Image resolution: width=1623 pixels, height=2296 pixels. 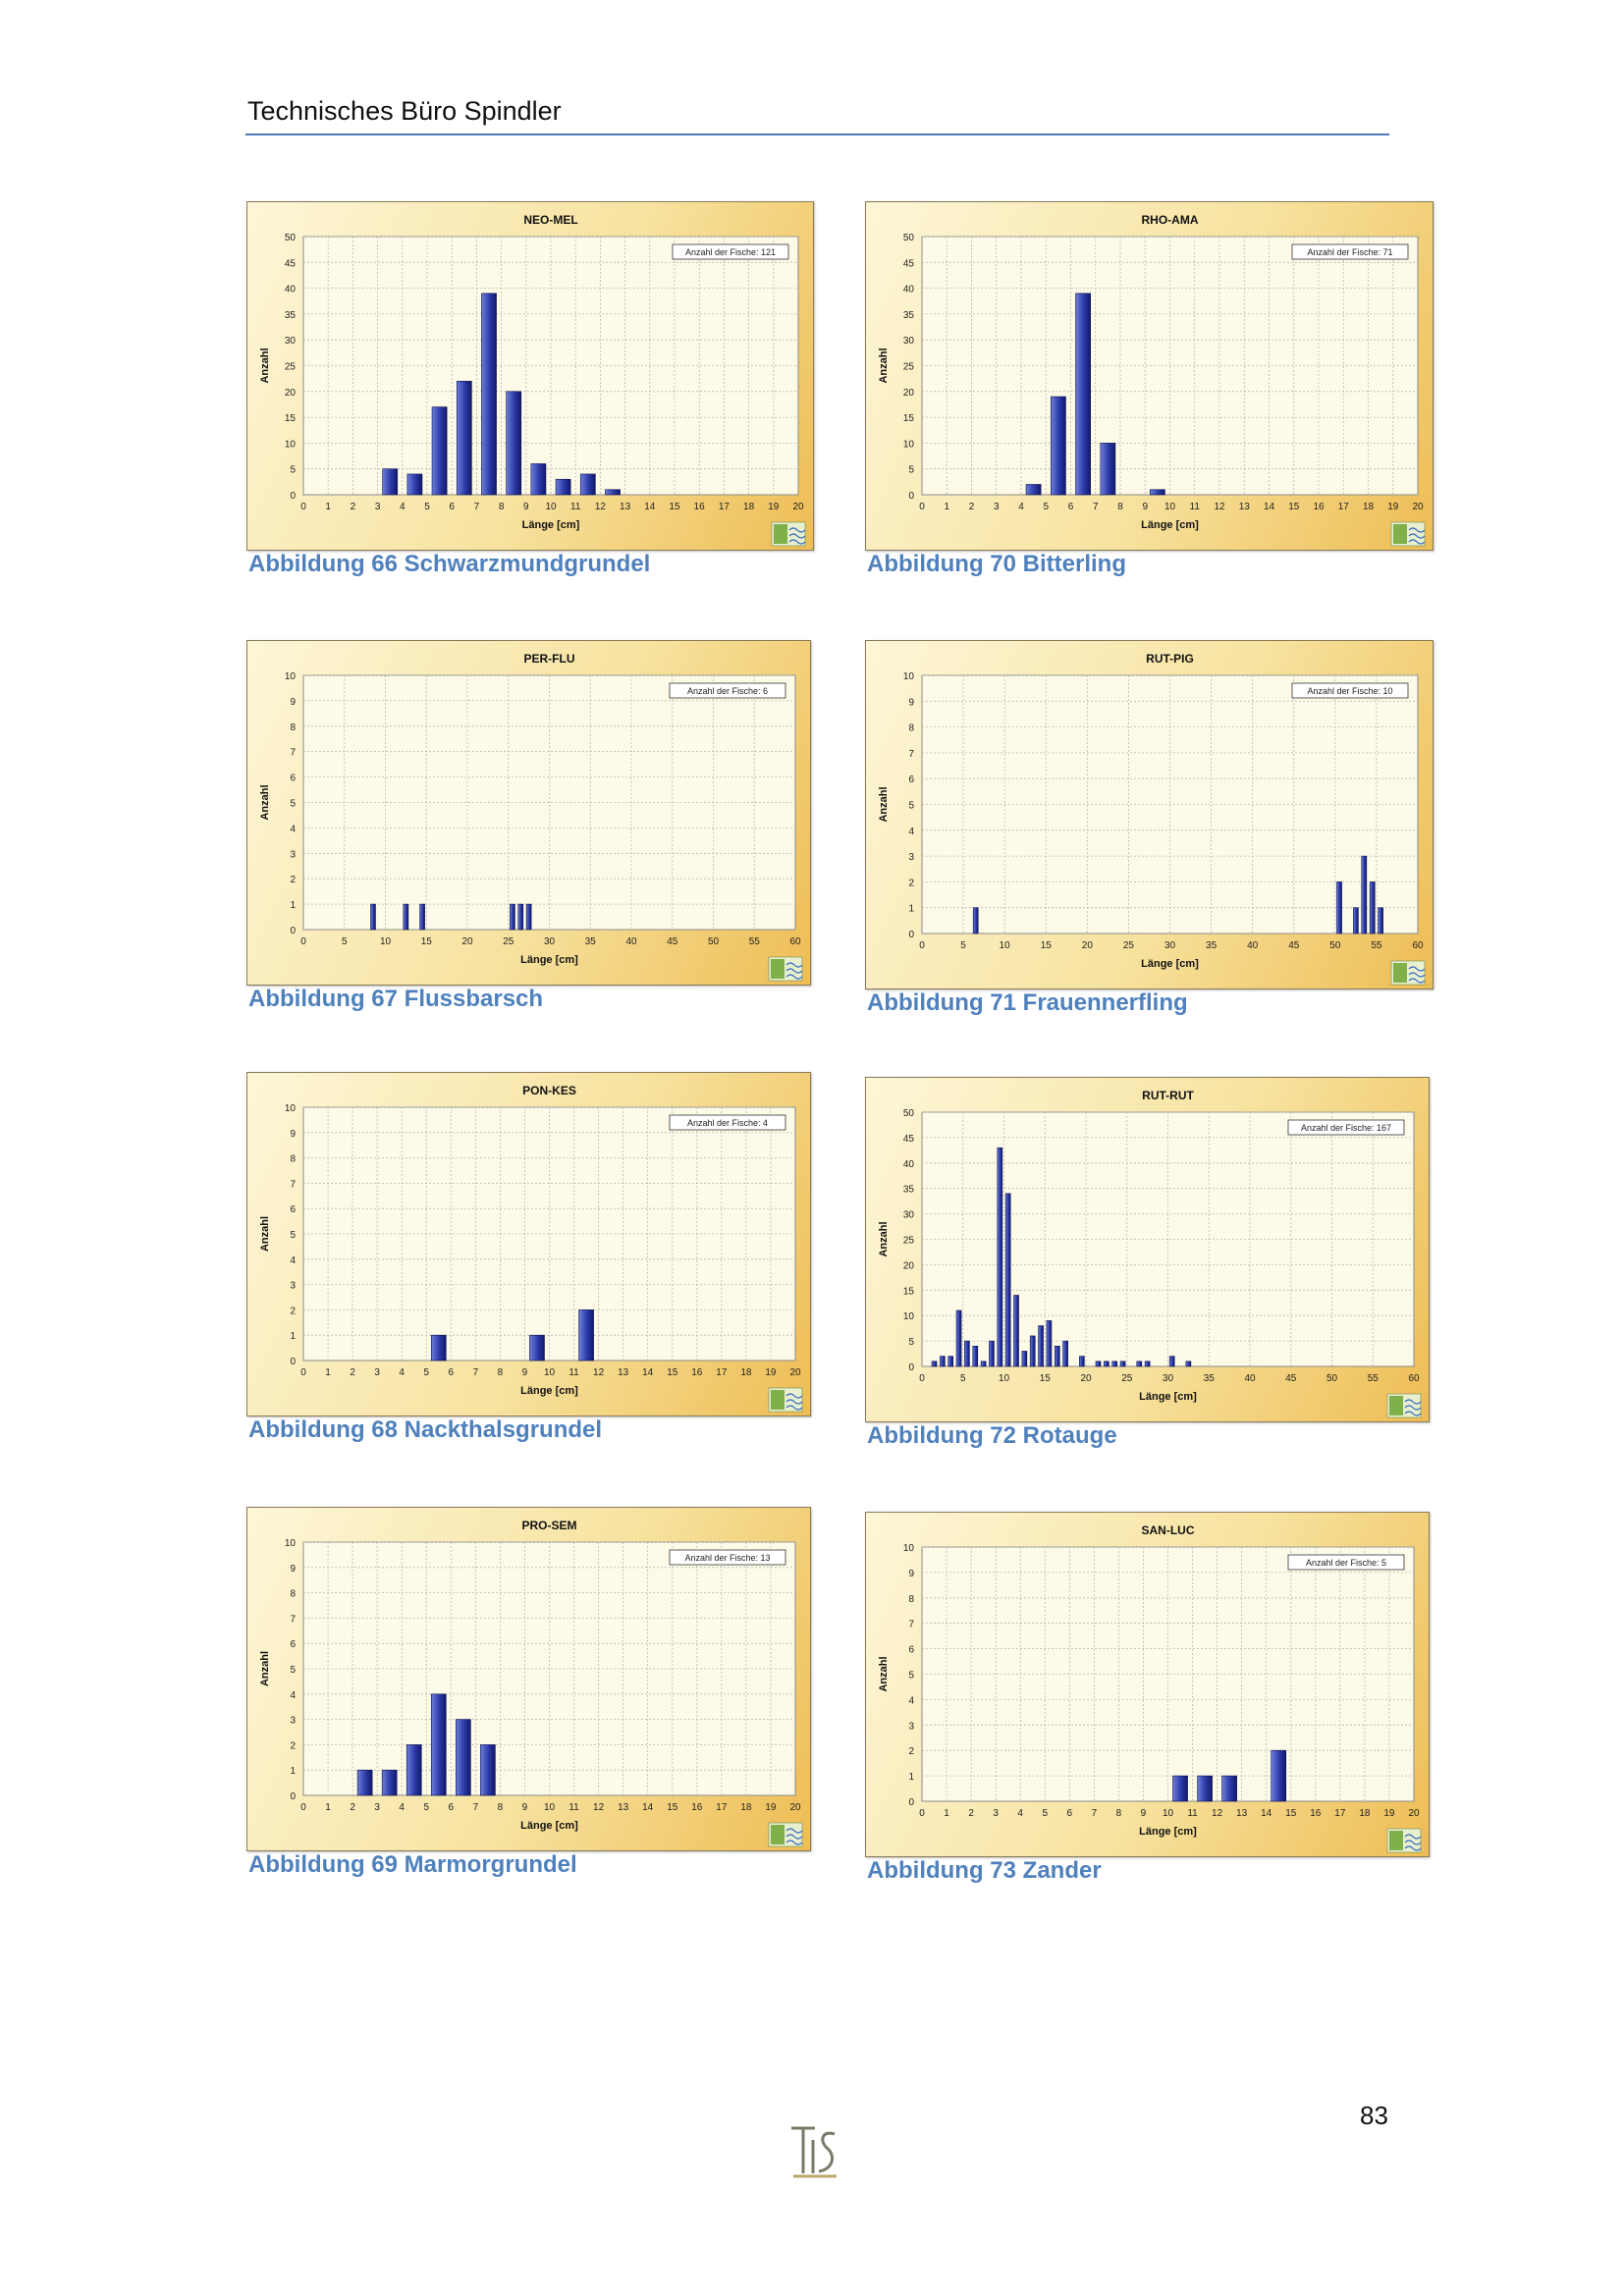 What do you see at coordinates (1350, 252) in the screenshot?
I see `legend-text: Anzahl der Fische: 71` at bounding box center [1350, 252].